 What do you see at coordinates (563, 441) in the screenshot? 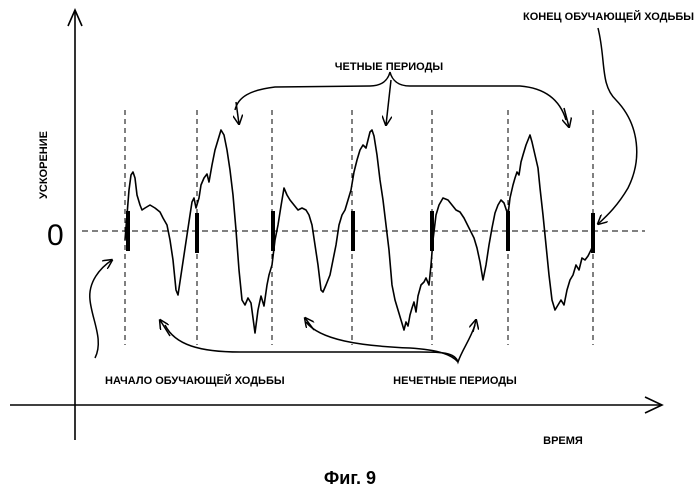
I see `x-axis-label: ВРЕМЯ` at bounding box center [563, 441].